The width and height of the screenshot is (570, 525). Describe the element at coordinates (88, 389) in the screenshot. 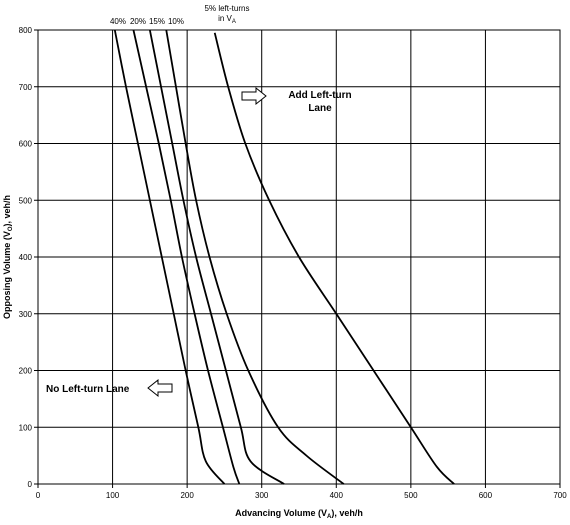

I see `no-left-turn-label: No Left-turn Lane` at that location.